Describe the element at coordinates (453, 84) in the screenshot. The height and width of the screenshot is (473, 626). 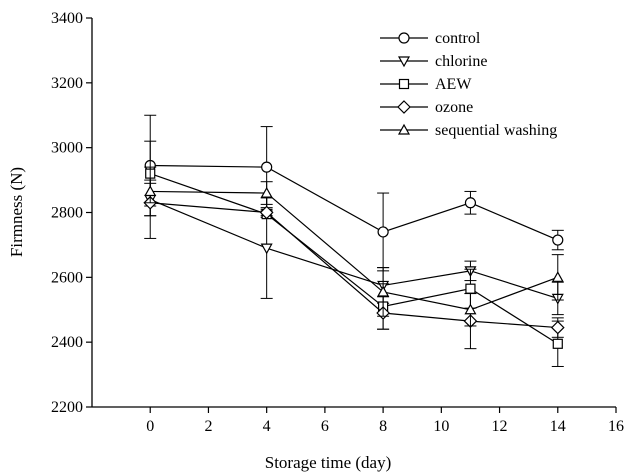
I see `legend-label: AEW` at that location.